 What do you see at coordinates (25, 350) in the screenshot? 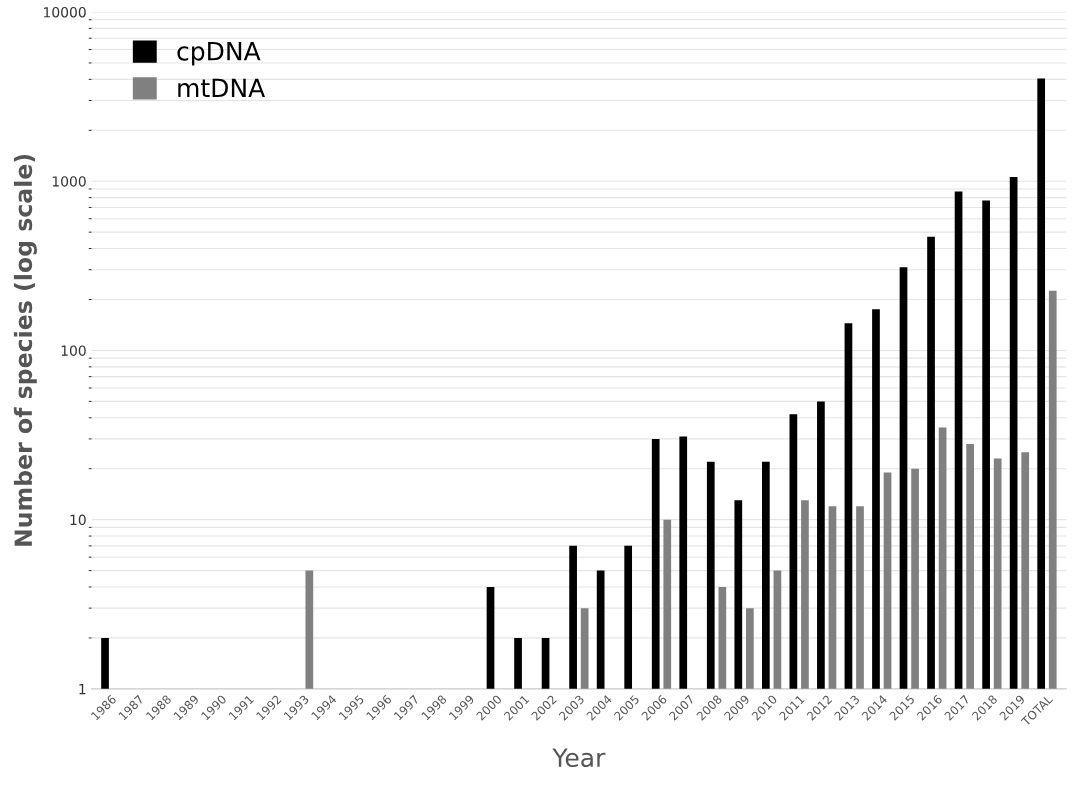
I see `y-axis-title: Number of species (log scale)` at bounding box center [25, 350].